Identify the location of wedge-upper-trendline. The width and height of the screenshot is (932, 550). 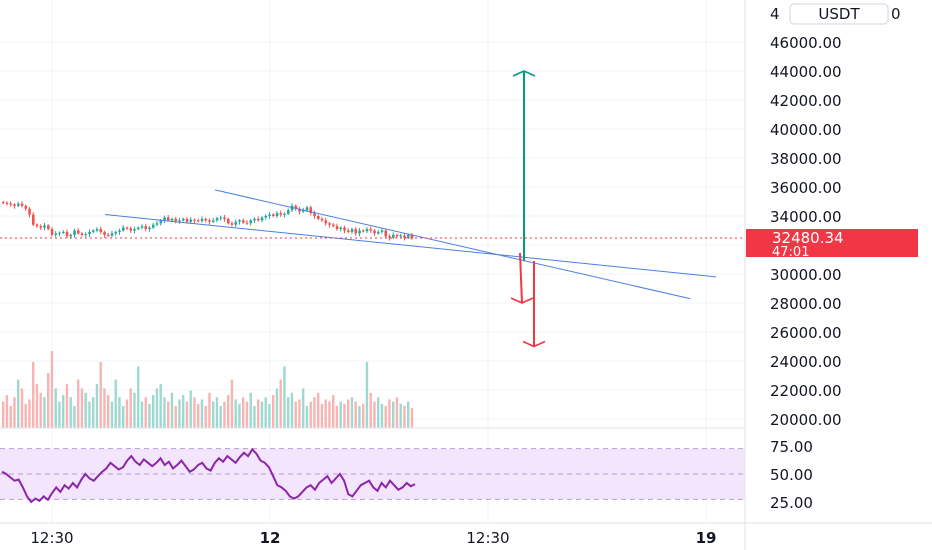
(452, 244).